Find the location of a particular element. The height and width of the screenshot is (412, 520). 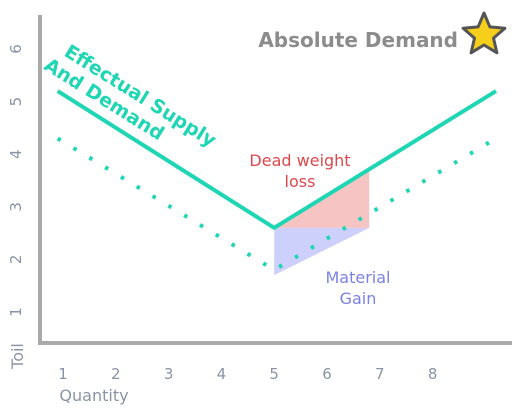

x-tick-label: 4 is located at coordinates (222, 374).